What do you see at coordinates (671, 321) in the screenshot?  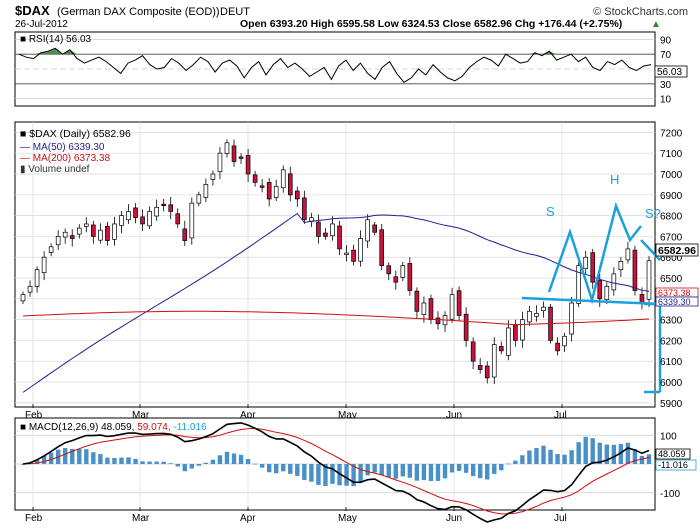 I see `price-tick-label: 6300` at bounding box center [671, 321].